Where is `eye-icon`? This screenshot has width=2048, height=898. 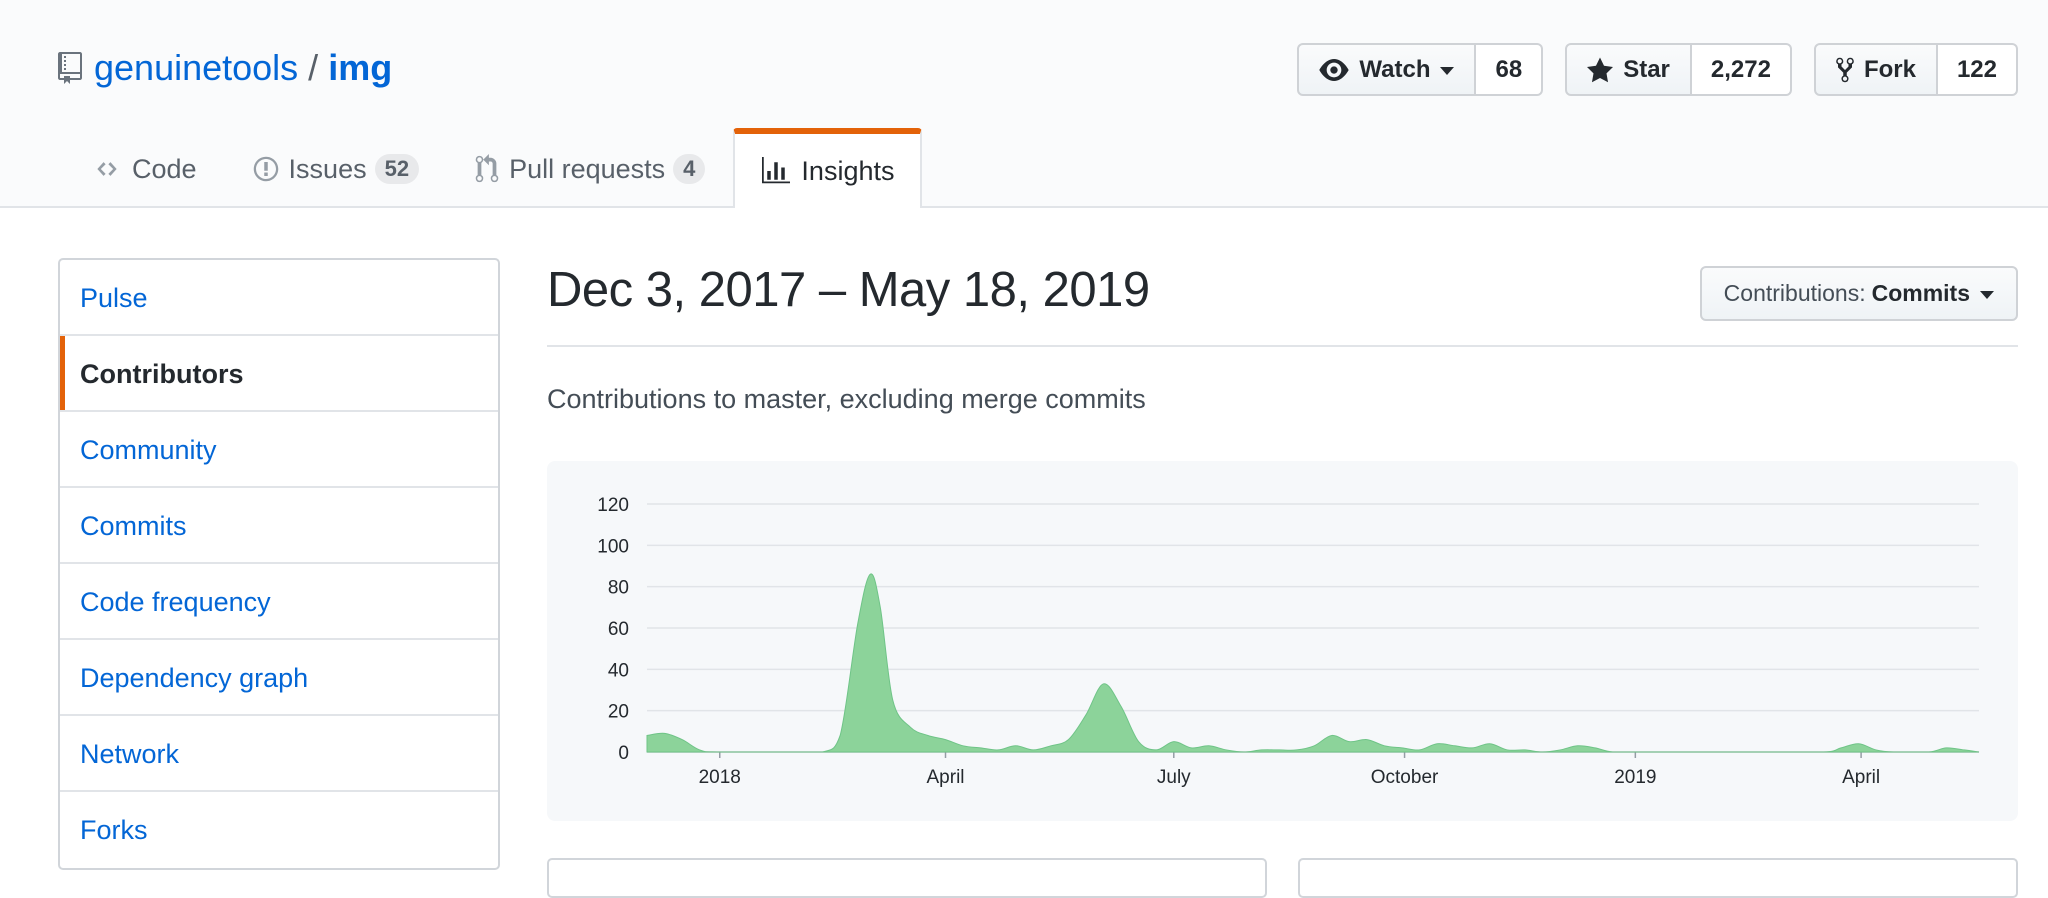 eye-icon is located at coordinates (1334, 69).